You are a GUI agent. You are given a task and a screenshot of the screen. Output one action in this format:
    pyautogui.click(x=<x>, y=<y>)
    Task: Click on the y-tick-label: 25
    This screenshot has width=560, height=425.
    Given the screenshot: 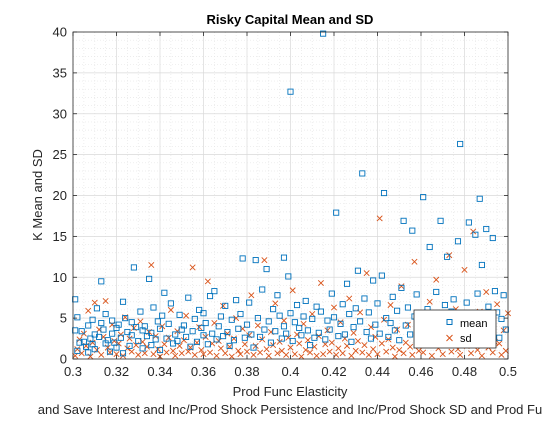 What is the action you would take?
    pyautogui.click(x=60, y=154)
    